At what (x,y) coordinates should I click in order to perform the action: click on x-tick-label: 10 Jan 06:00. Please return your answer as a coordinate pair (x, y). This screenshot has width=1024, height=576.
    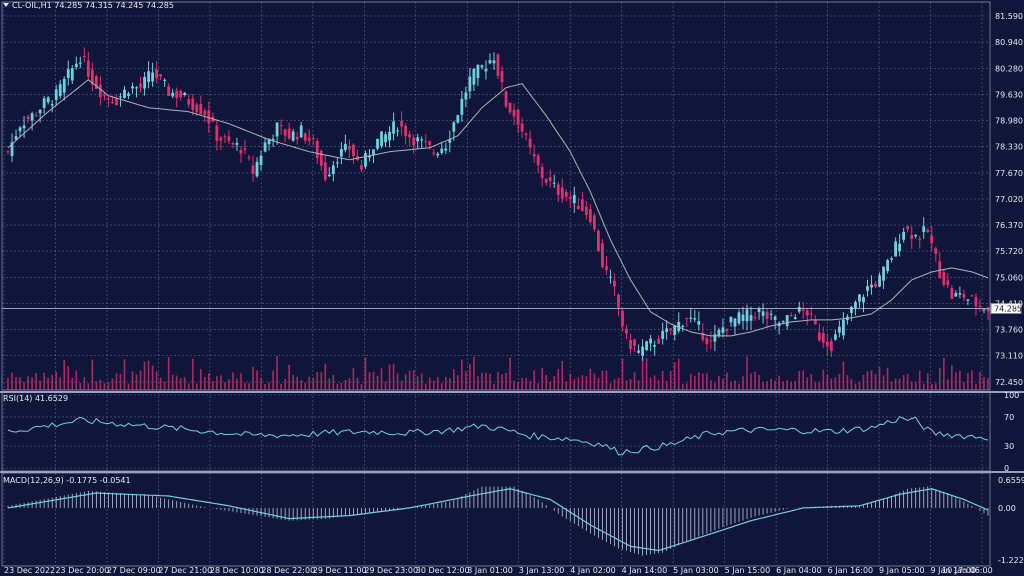
    Looking at the image, I should click on (967, 570).